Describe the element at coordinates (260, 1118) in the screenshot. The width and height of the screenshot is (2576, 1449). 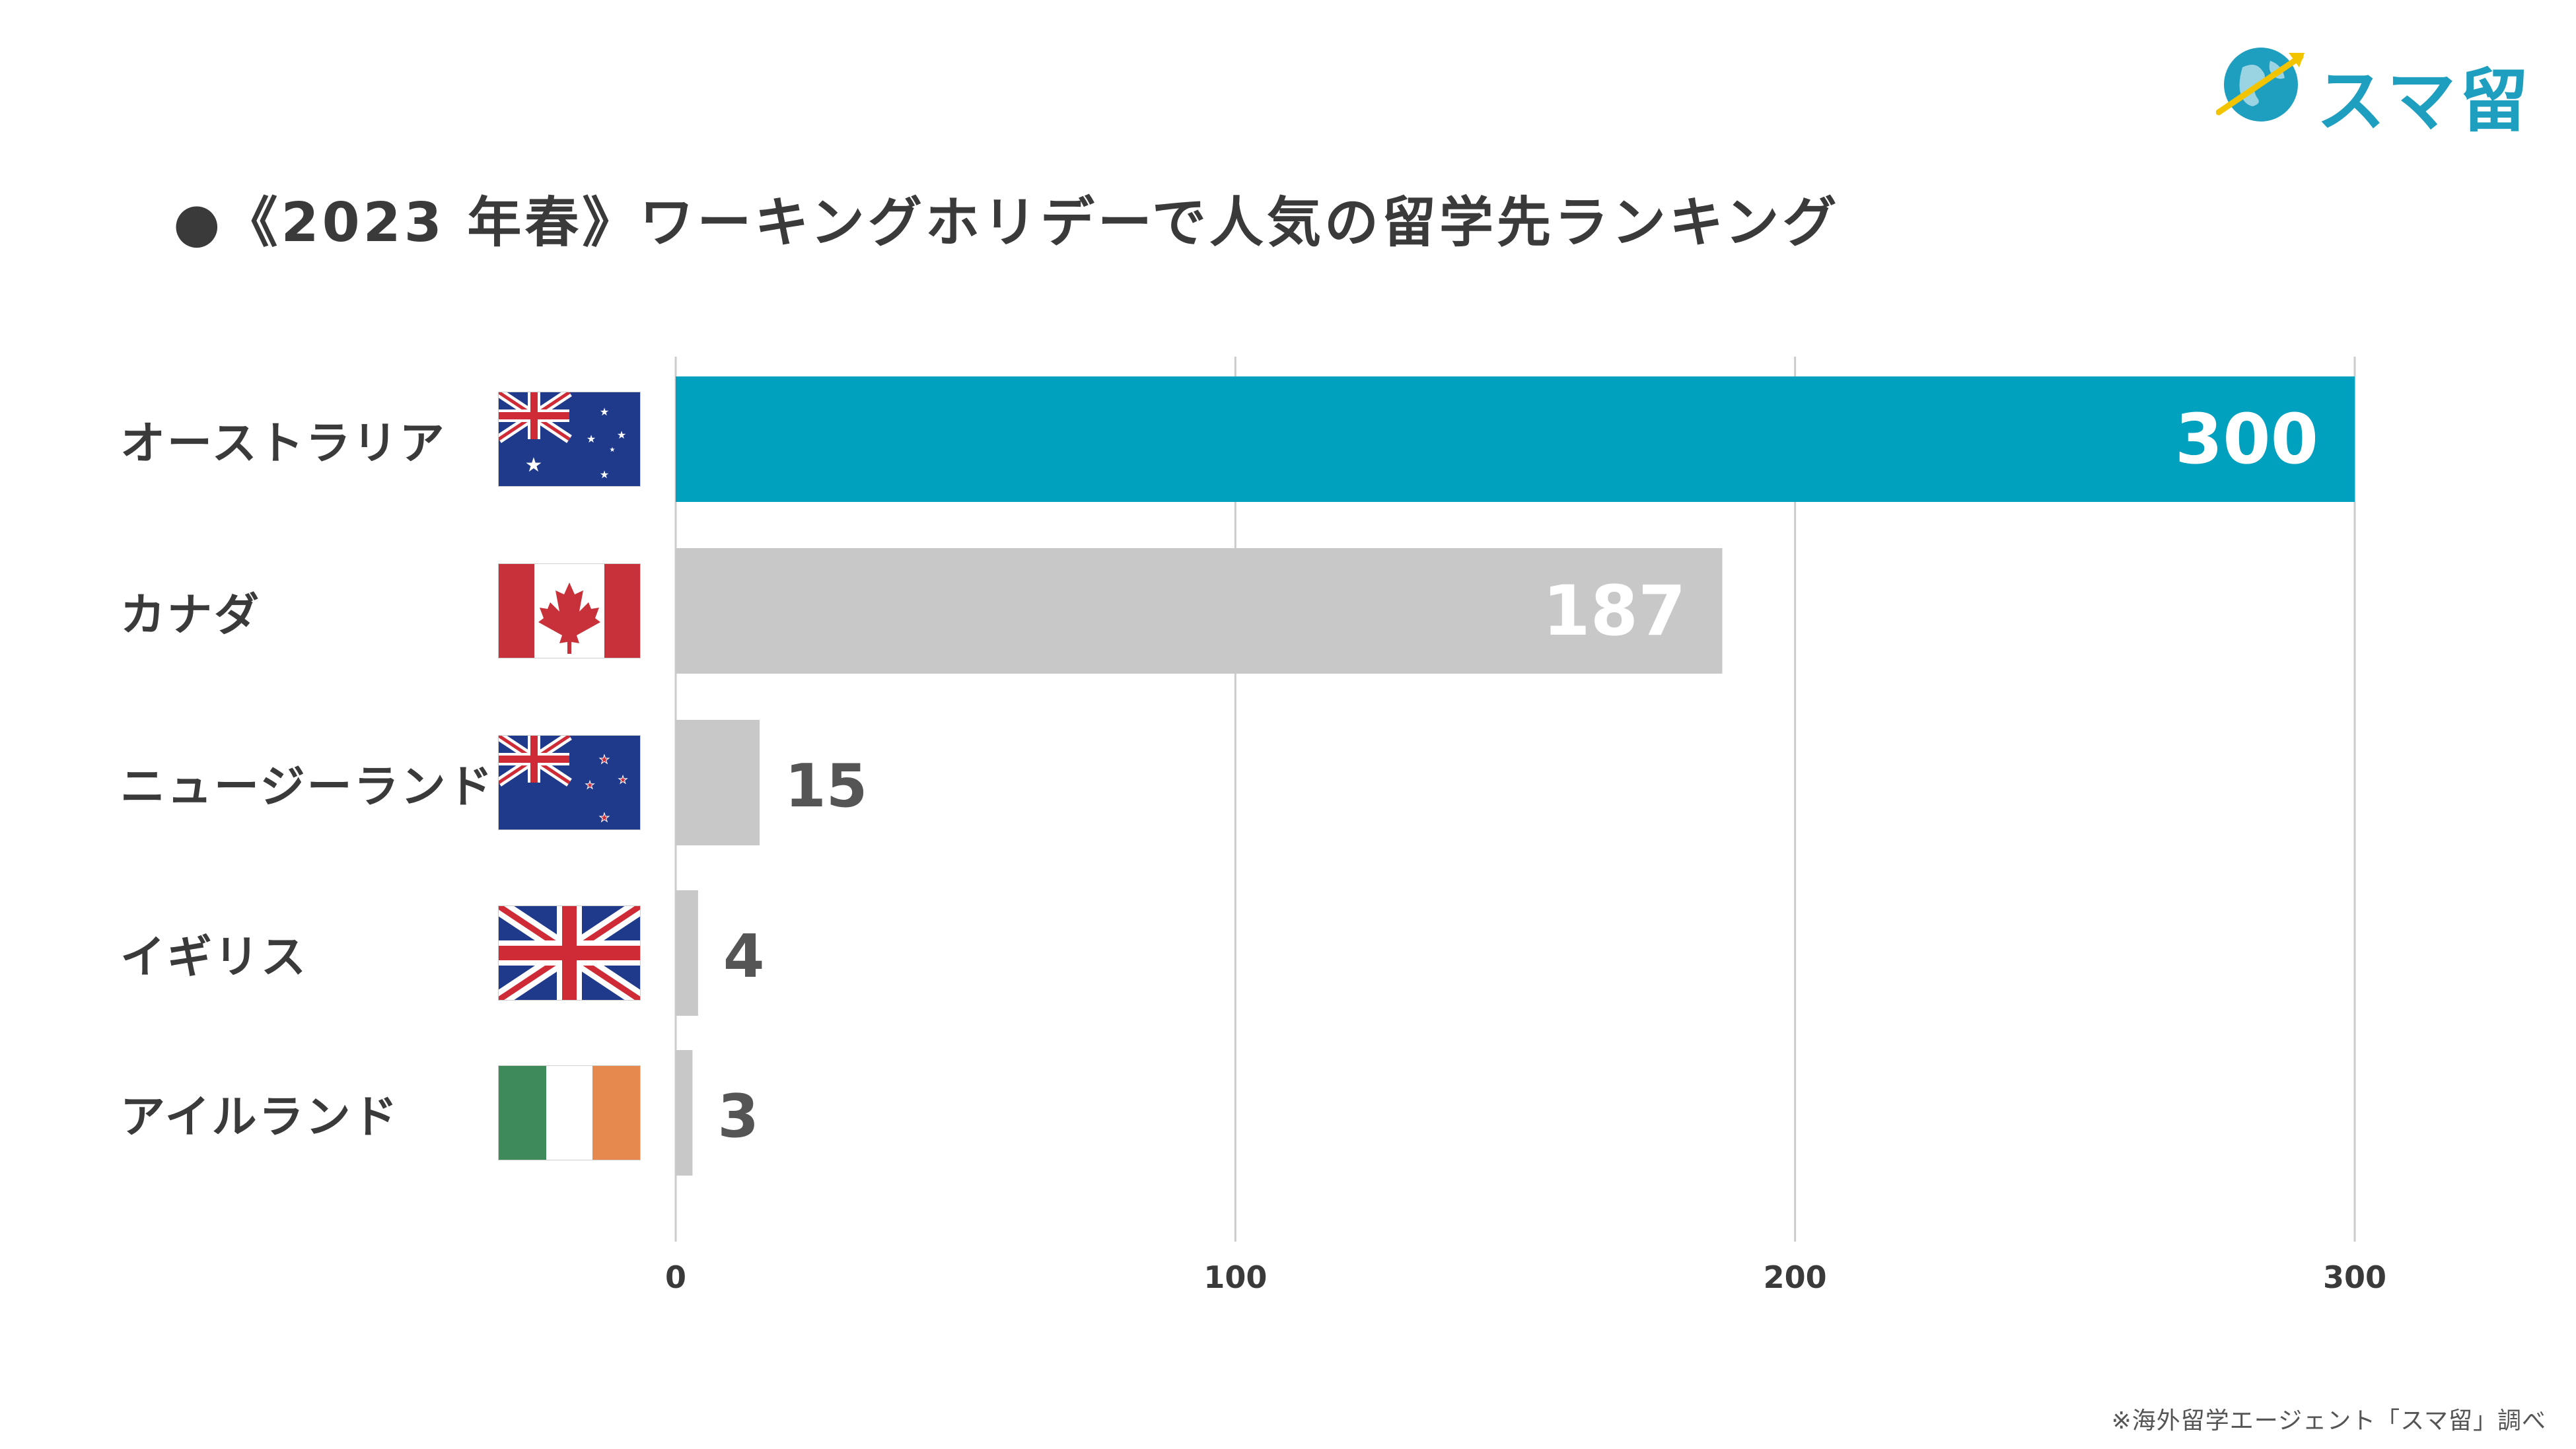
I see `category-label: アイルランド` at that location.